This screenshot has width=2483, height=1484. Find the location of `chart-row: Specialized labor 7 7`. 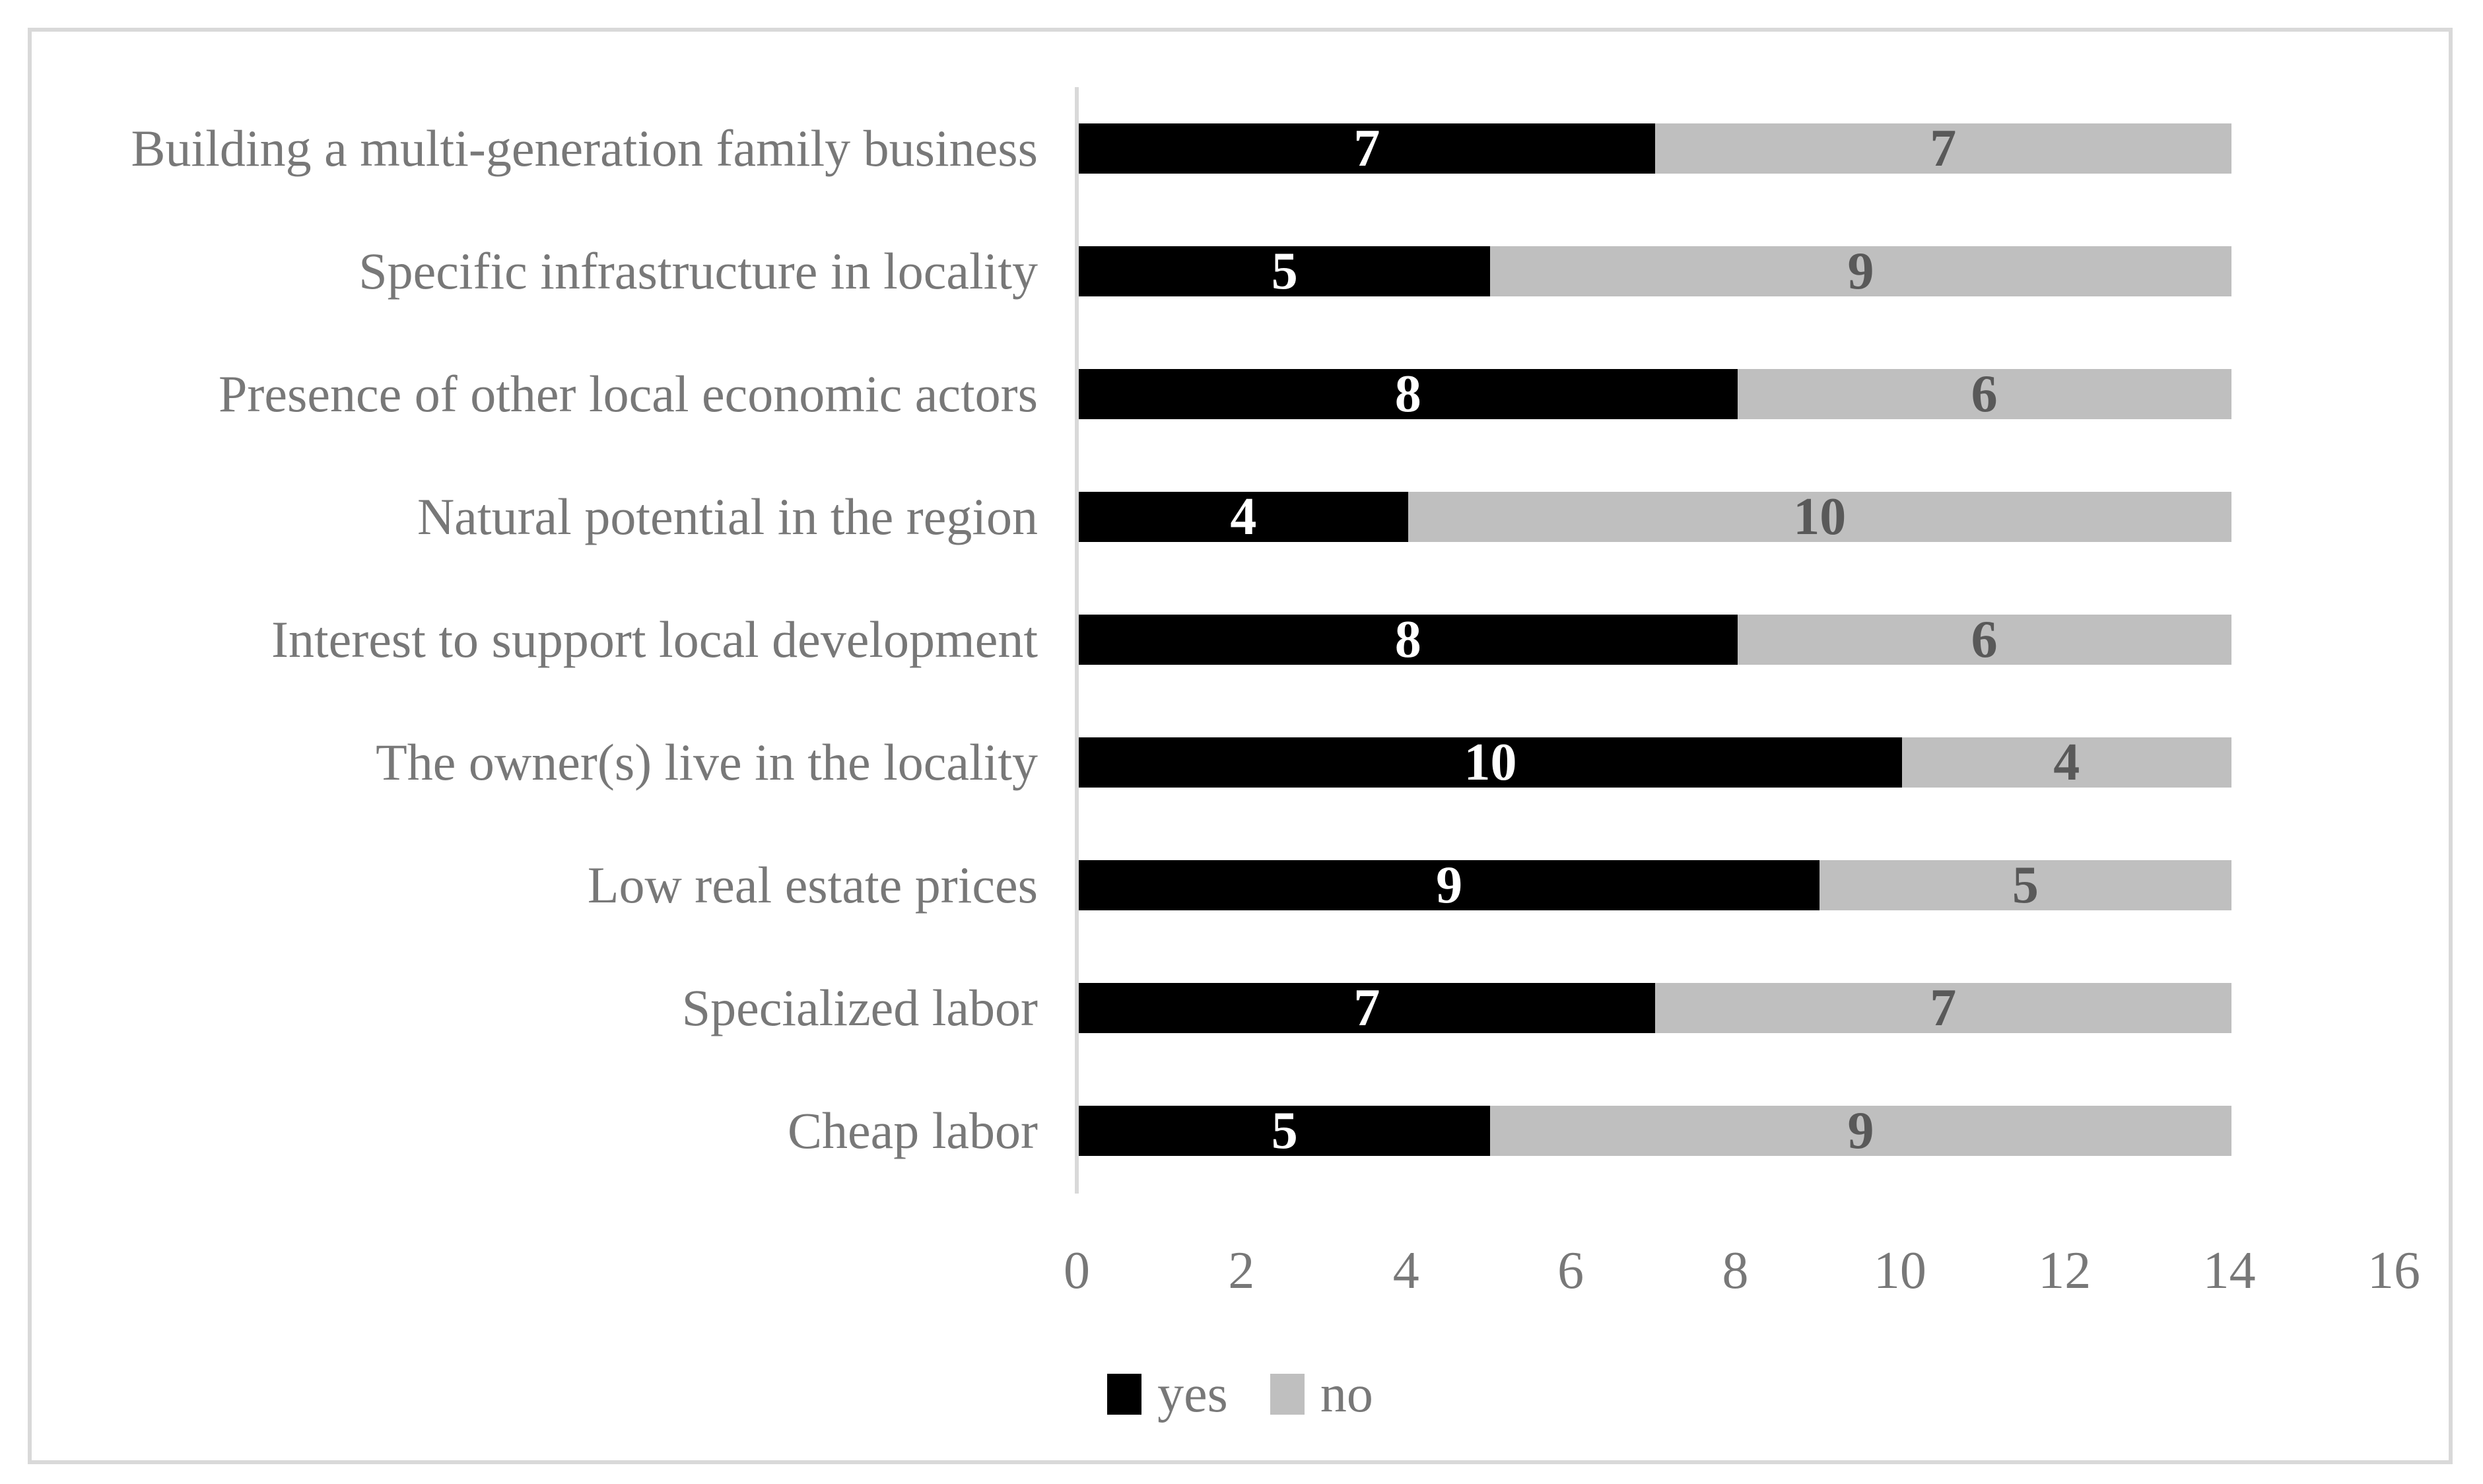

chart-row: Specialized labor 7 7 is located at coordinates (1241, 1008).